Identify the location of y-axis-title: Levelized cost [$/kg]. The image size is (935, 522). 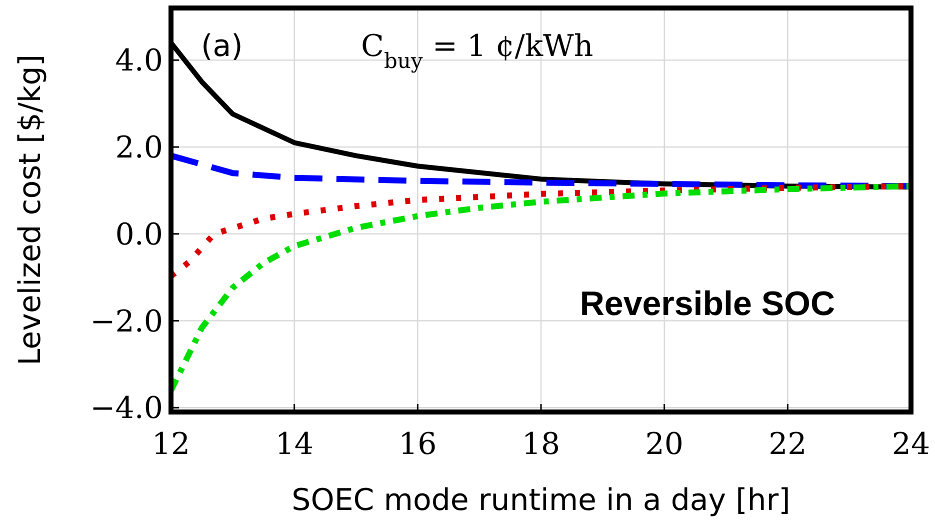
(30, 210).